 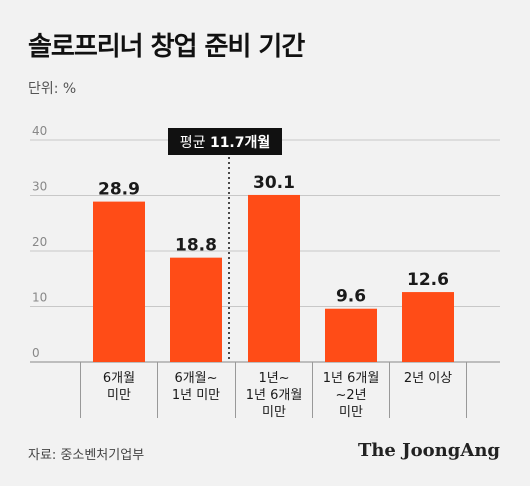 I want to click on average-label-value: 11.7개월, so click(x=240, y=142).